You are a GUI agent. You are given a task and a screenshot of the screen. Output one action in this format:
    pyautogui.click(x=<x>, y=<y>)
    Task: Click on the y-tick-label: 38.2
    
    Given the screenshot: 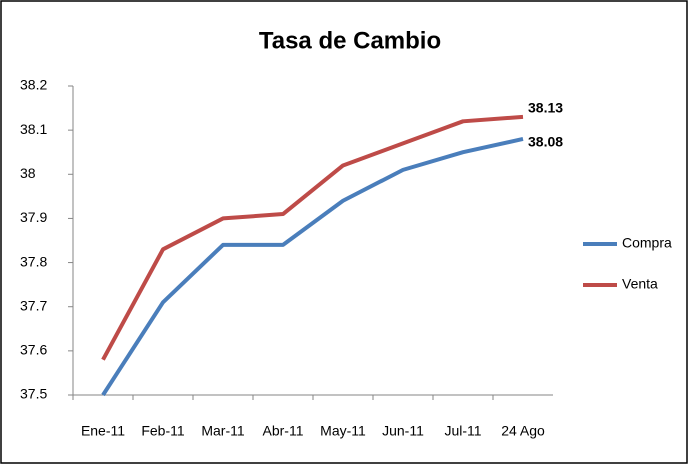 What is the action you would take?
    pyautogui.click(x=33, y=85)
    